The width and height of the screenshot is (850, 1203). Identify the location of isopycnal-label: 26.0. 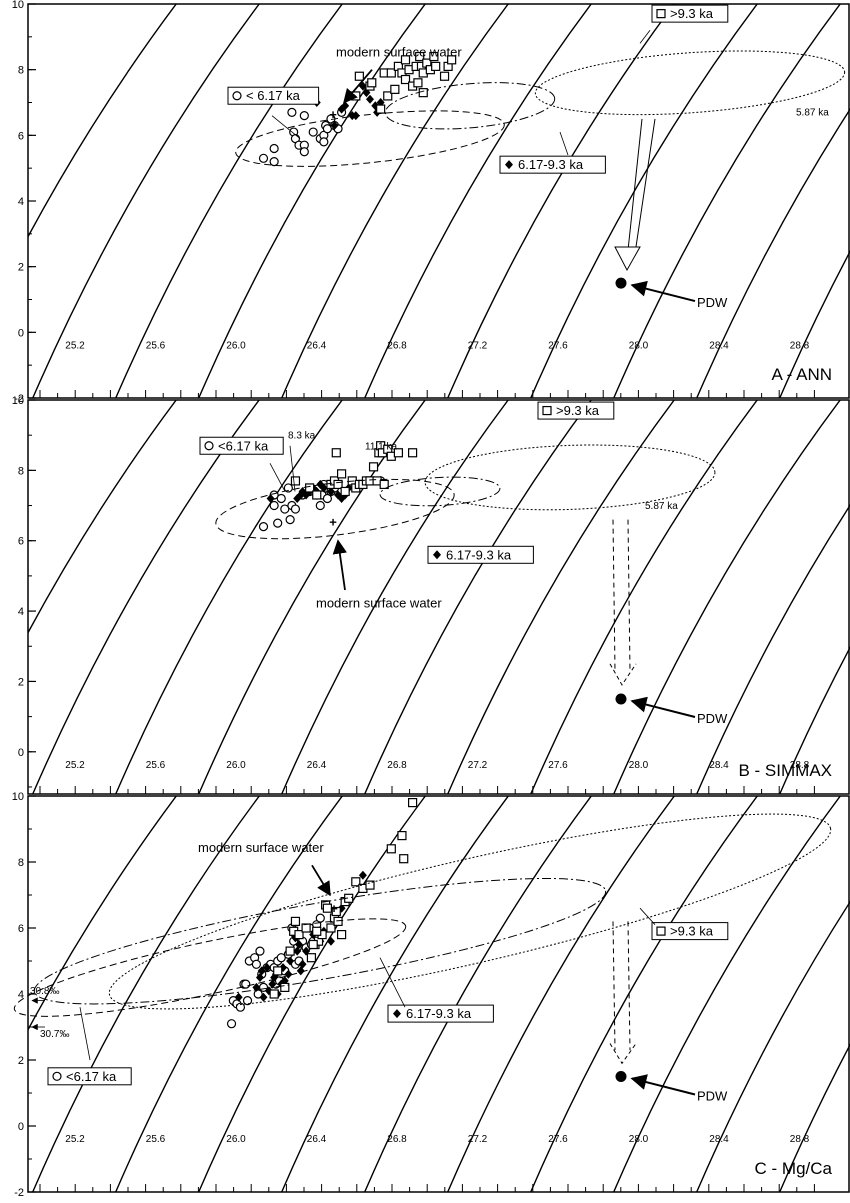
(236, 765).